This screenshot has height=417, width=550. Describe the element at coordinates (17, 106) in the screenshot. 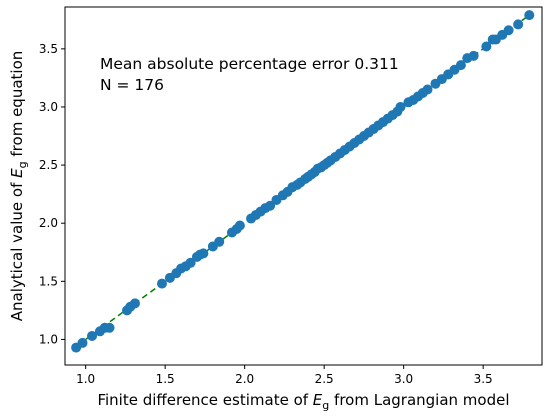

I see `y-axis-label-post: from equation` at that location.